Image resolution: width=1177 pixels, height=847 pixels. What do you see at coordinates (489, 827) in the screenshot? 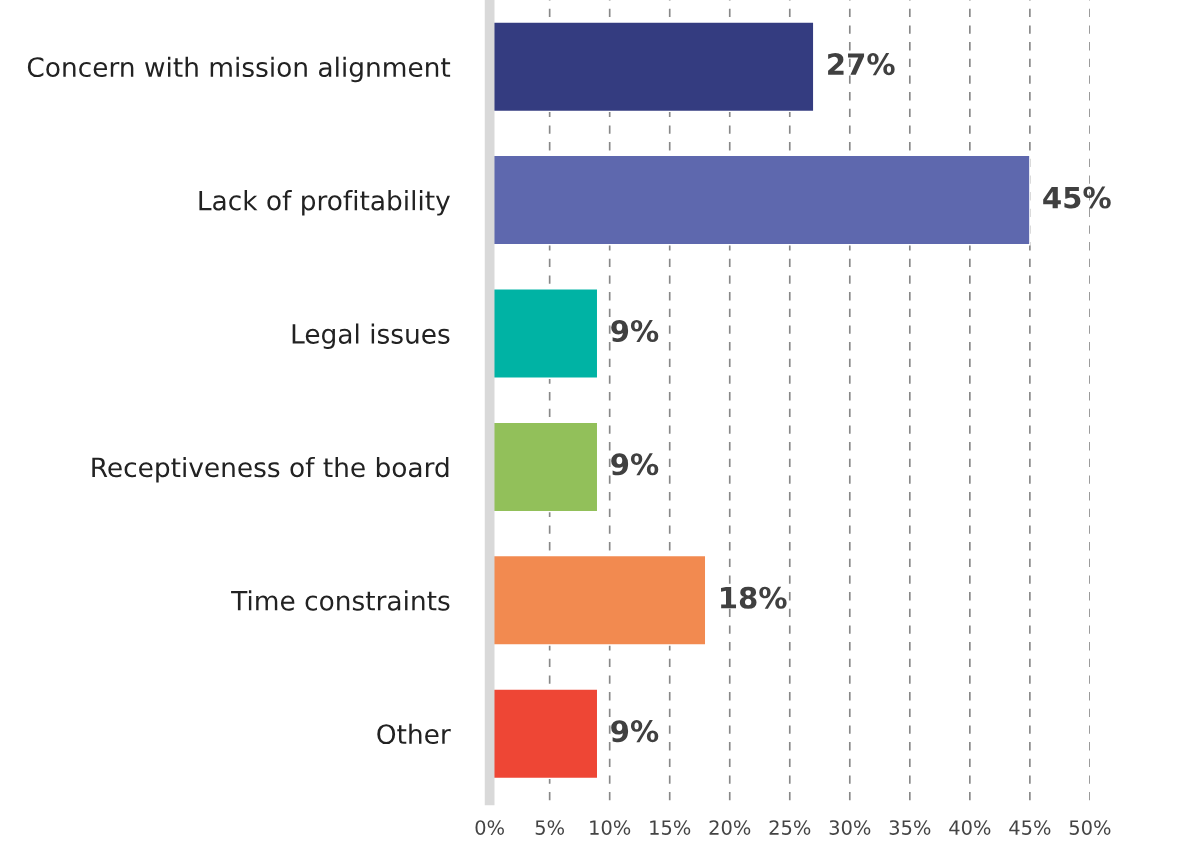
I see `x-tick-label: 0%` at bounding box center [489, 827].